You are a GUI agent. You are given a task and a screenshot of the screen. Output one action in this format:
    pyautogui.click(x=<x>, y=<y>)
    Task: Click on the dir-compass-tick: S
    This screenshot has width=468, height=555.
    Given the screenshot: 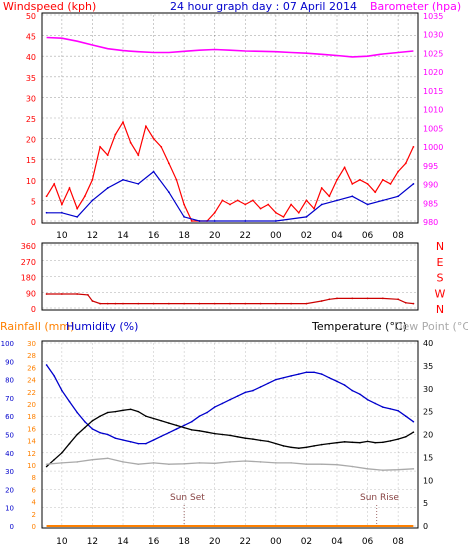 What is the action you would take?
    pyautogui.click(x=440, y=278)
    